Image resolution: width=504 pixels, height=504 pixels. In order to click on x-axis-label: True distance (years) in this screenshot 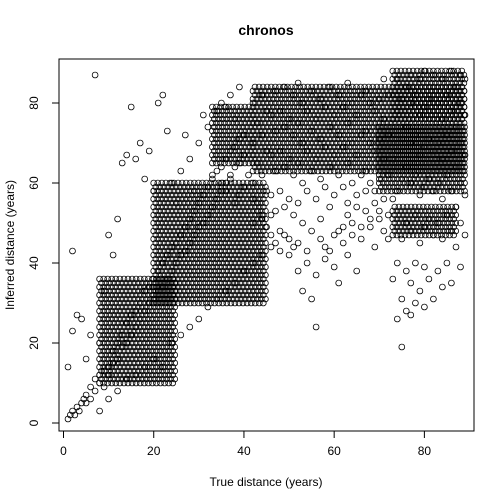, I will do `click(266, 482)`.